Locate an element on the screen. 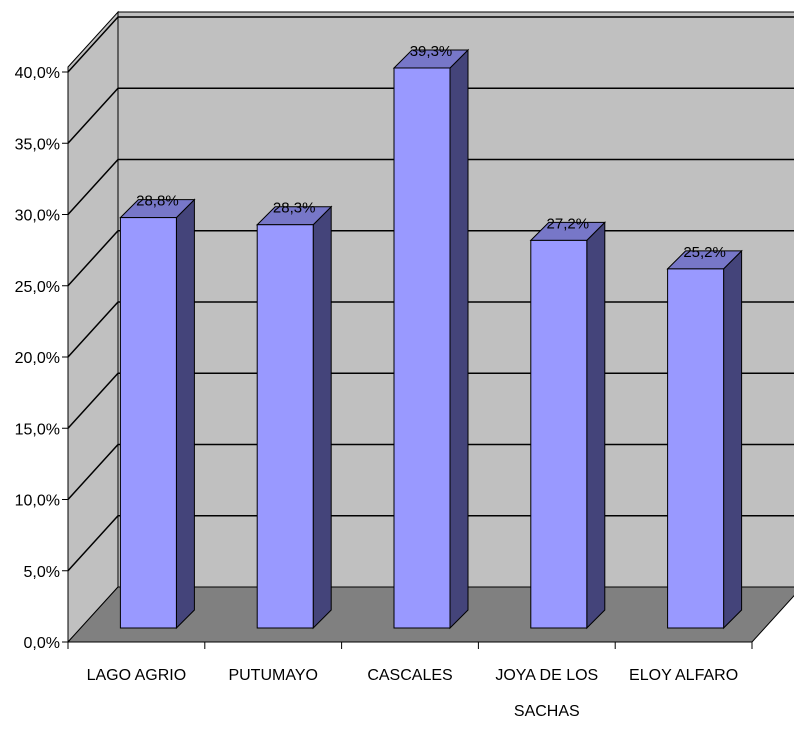  category-label: CASCALES is located at coordinates (409, 675).